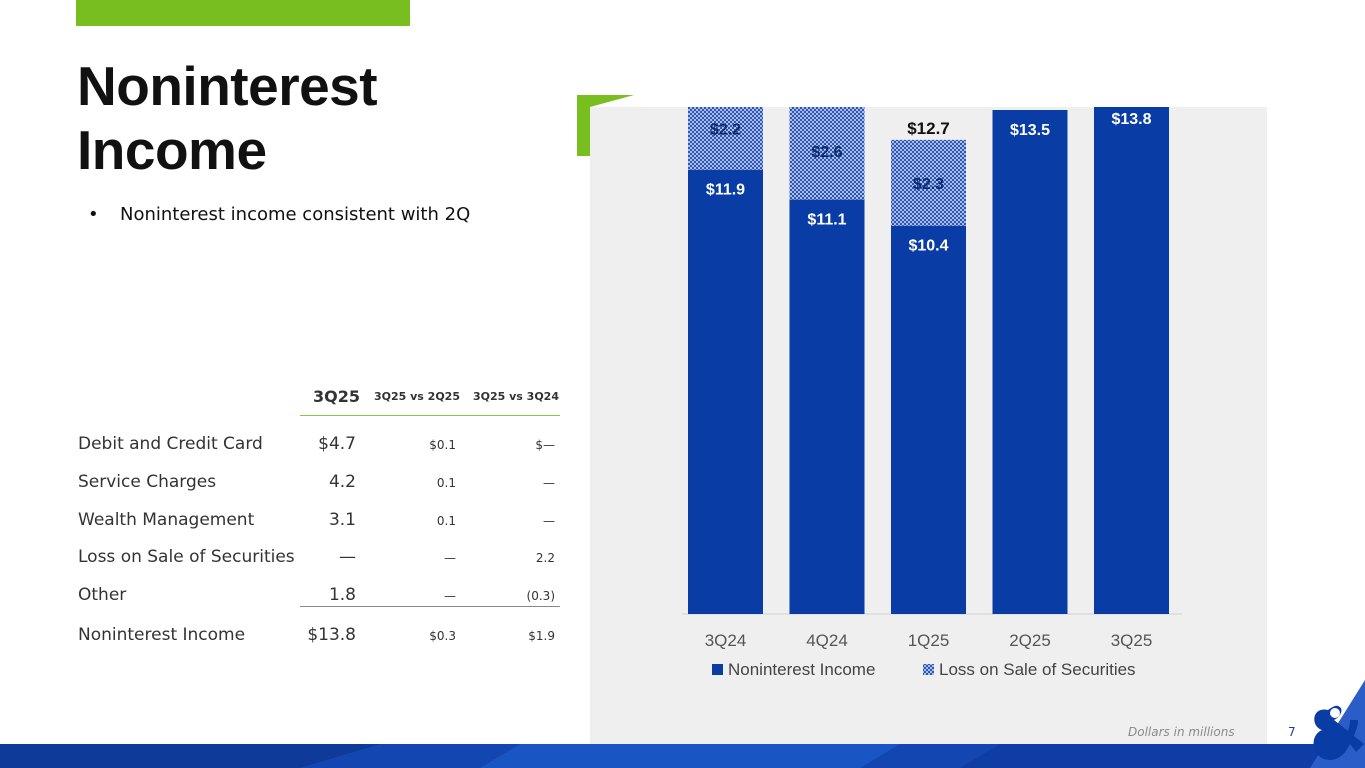 Image resolution: width=1365 pixels, height=768 pixels. I want to click on bottom-brand-band, so click(682, 756).